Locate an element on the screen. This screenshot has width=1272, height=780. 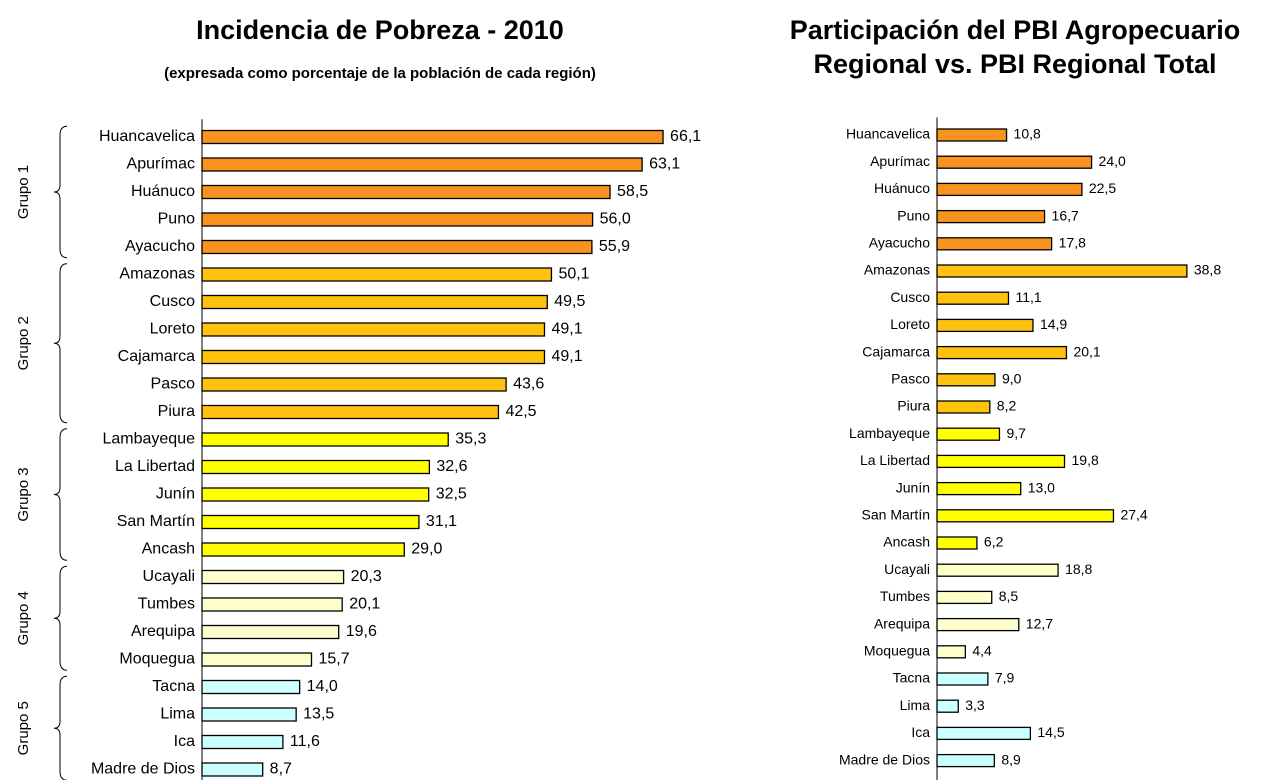
category-label: Ucayali is located at coordinates (169, 576).